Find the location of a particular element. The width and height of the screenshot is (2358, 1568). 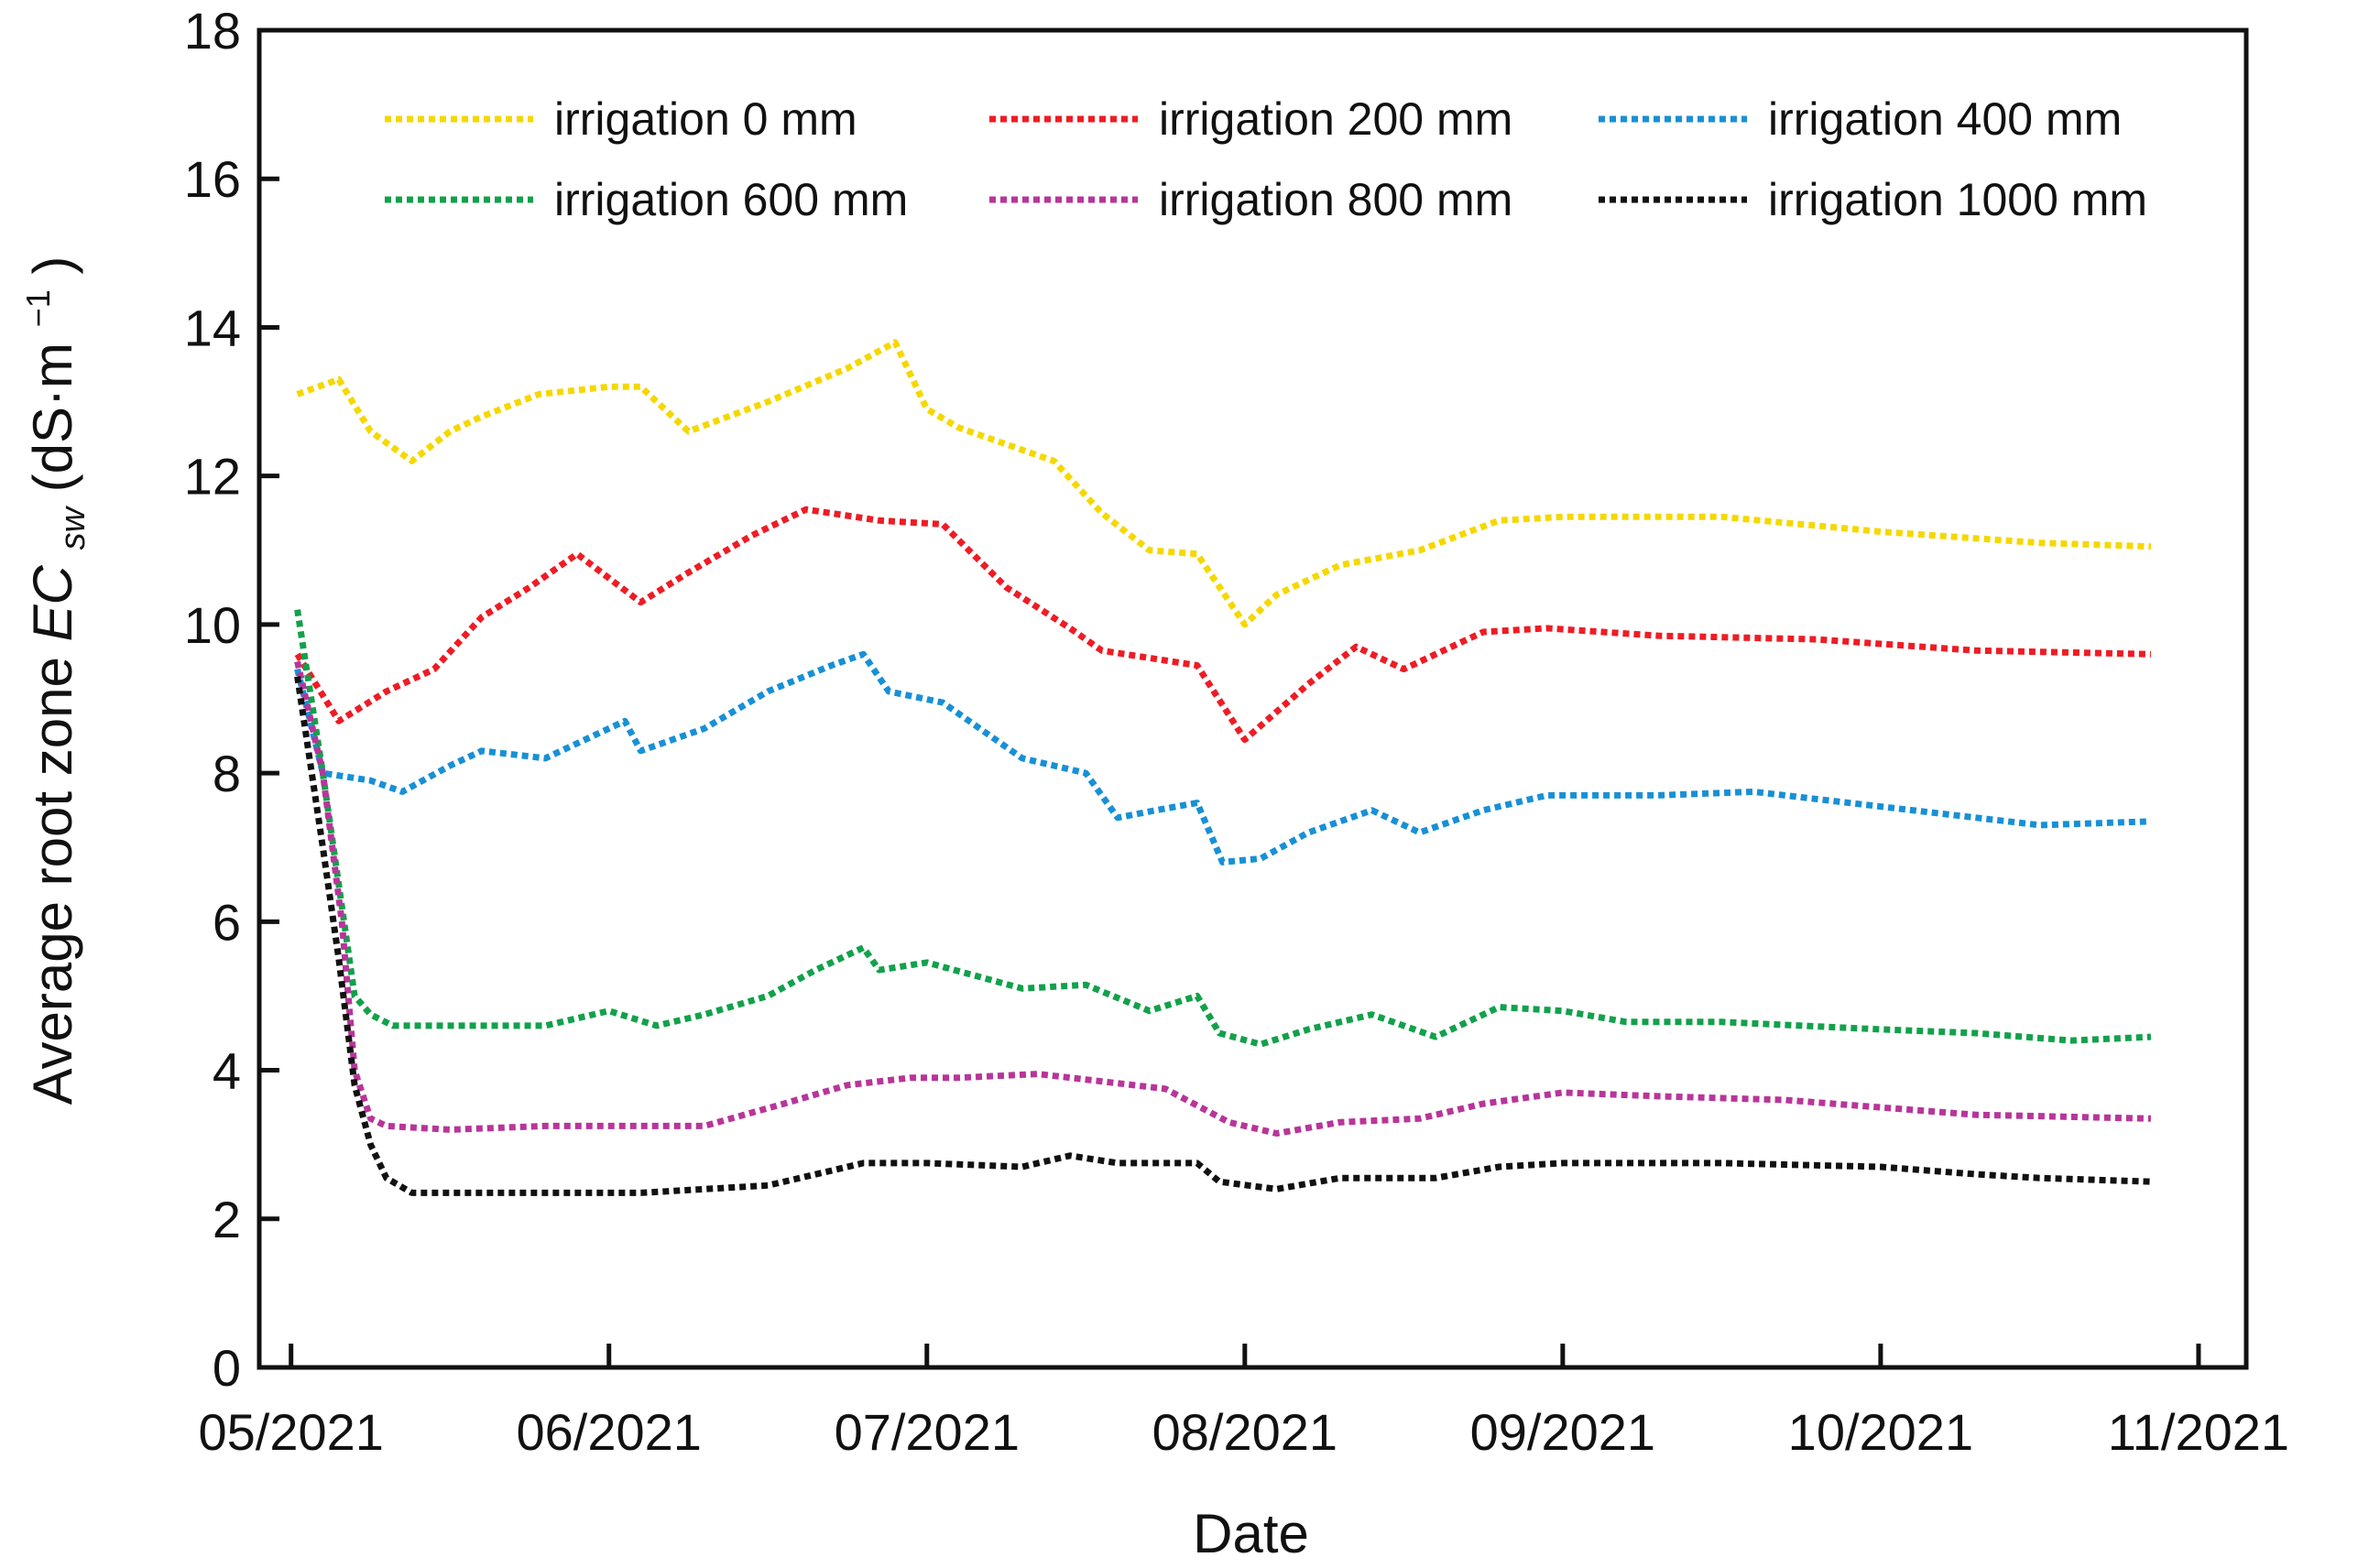

x-tick-label-11-2021: 11/2021 is located at coordinates (2198, 1432).